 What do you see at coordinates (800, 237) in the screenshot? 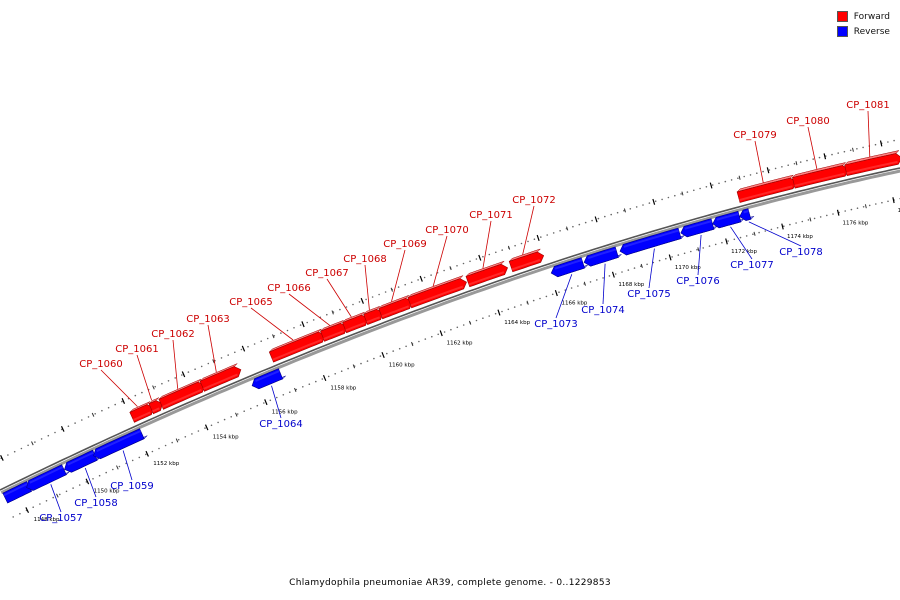
I see `tick-label: 1174 kbp` at bounding box center [800, 237].